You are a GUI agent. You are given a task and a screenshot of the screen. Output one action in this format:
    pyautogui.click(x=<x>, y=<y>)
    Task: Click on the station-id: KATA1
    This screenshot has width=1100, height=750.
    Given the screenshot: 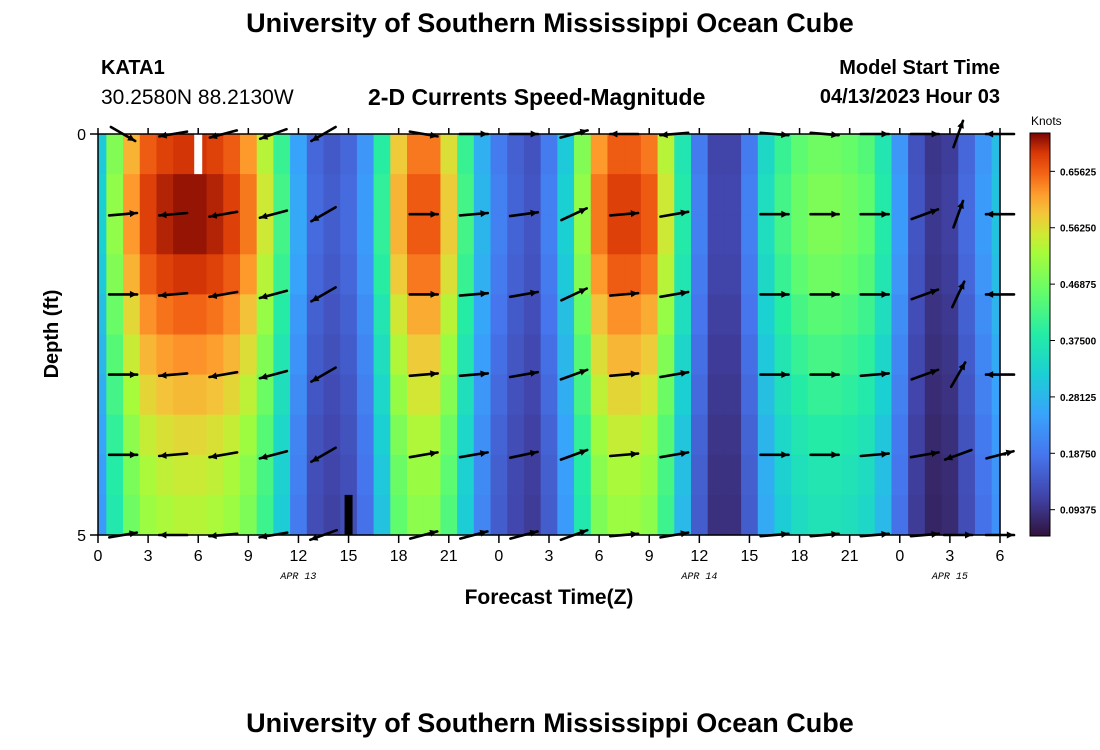 What is the action you would take?
    pyautogui.click(x=133, y=68)
    